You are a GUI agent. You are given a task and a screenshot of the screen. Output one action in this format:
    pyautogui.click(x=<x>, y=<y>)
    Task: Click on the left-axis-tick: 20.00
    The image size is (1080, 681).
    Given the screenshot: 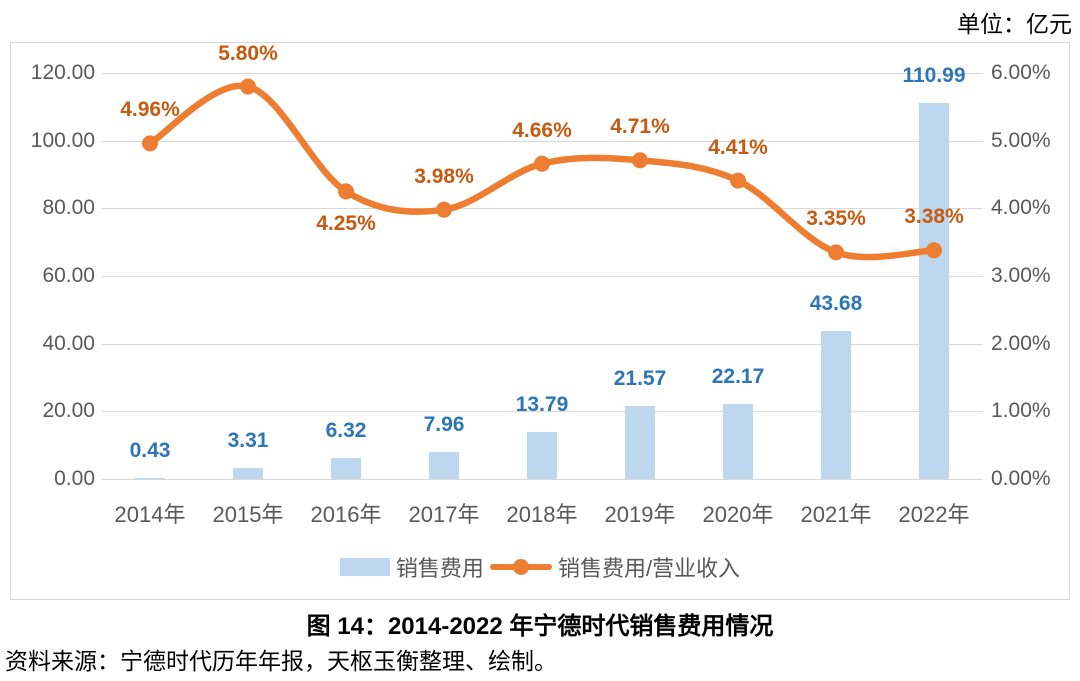 What is the action you would take?
    pyautogui.click(x=68, y=411)
    